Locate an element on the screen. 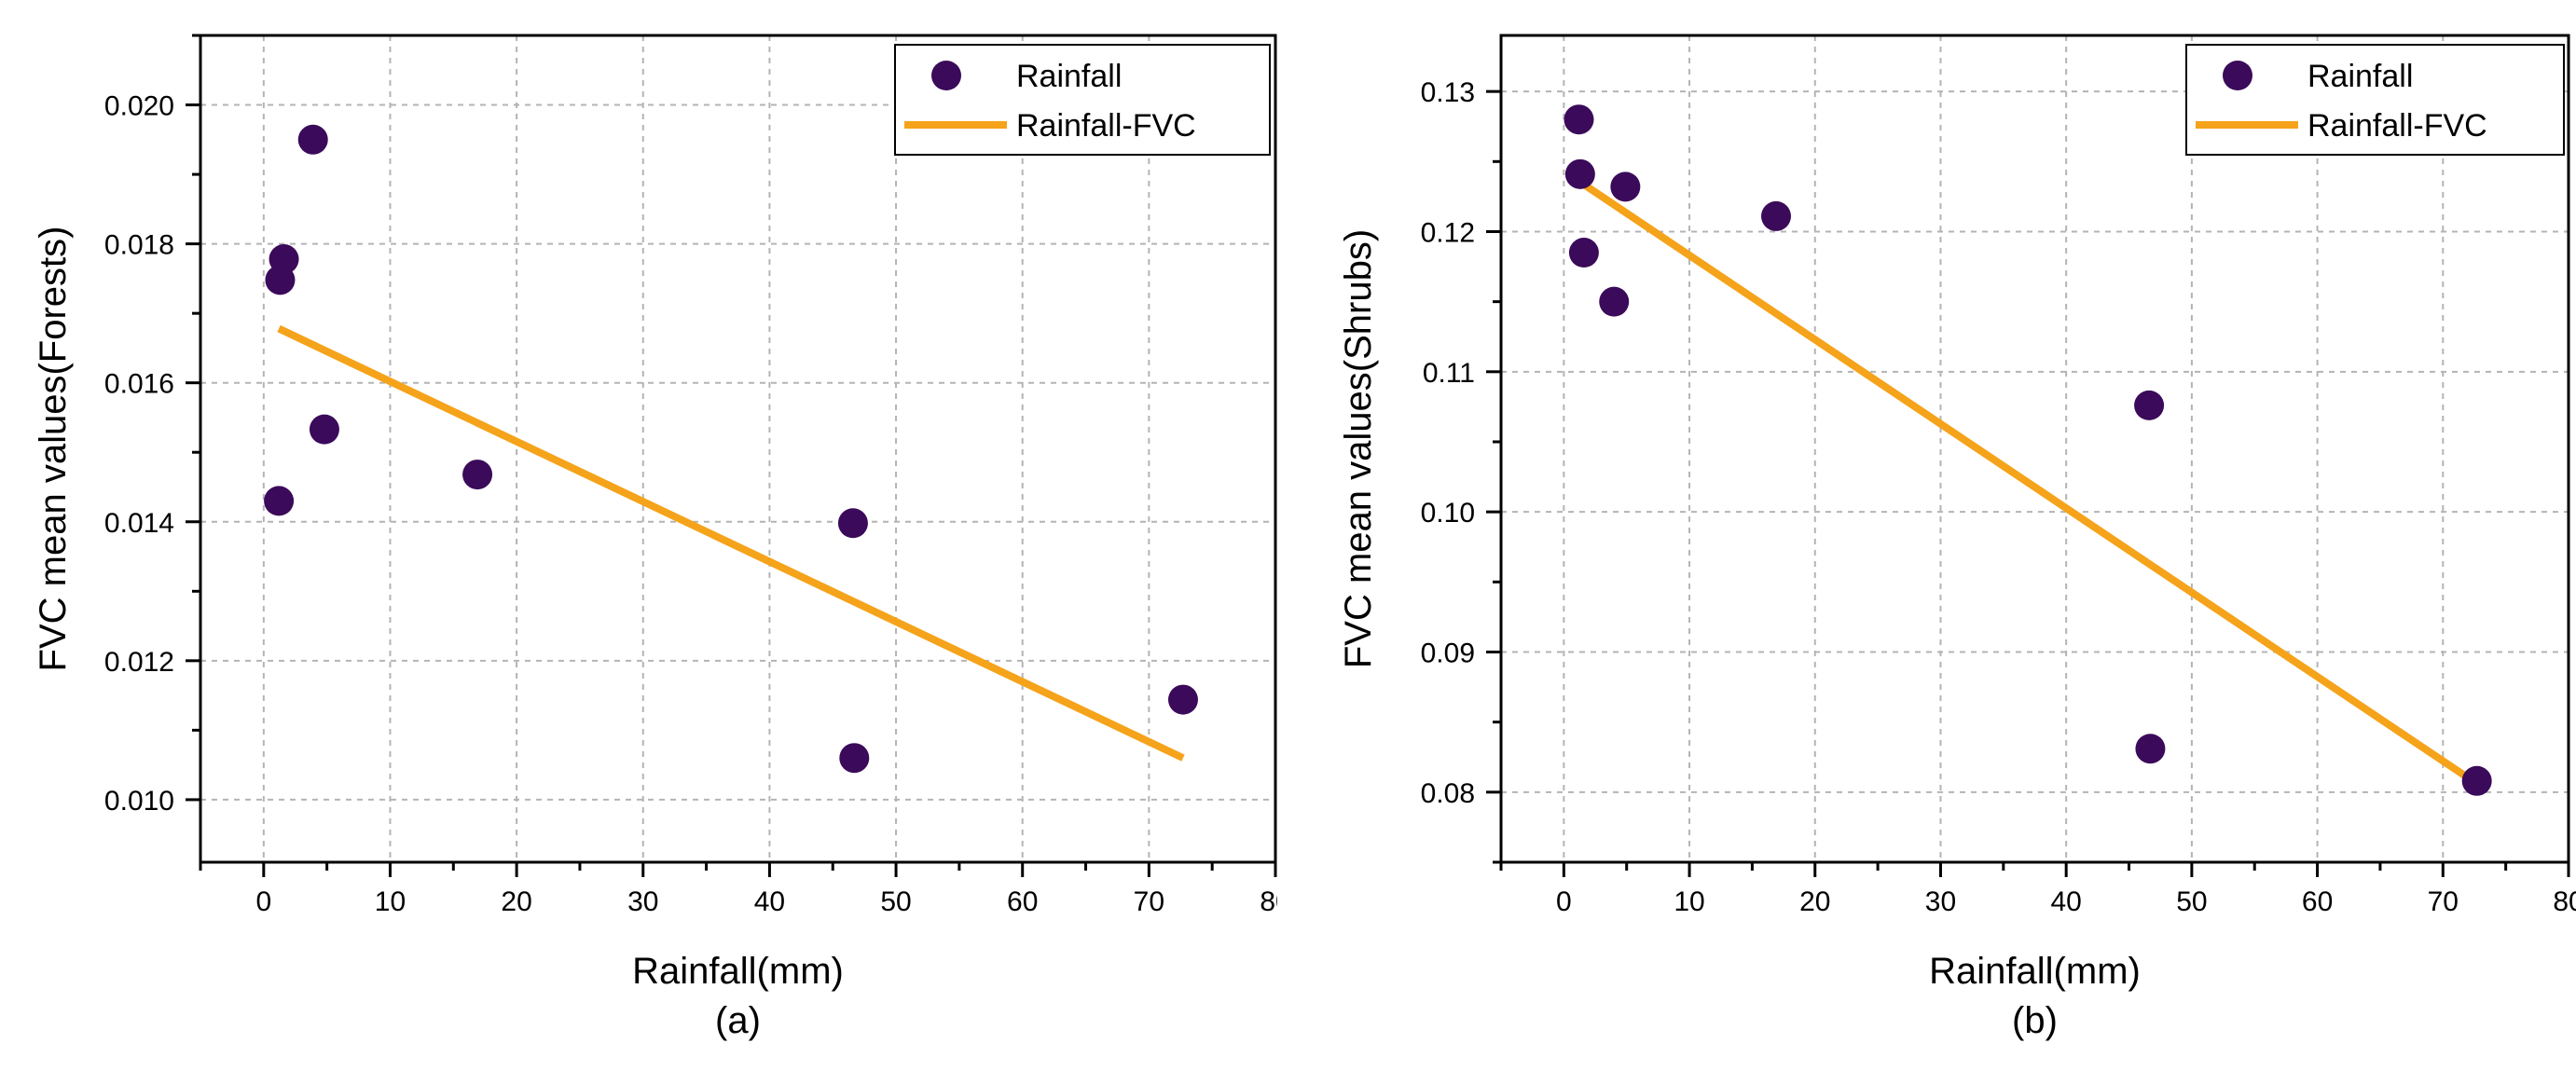 This screenshot has width=2576, height=1071. y-tick-label: 0.13 is located at coordinates (1448, 92).